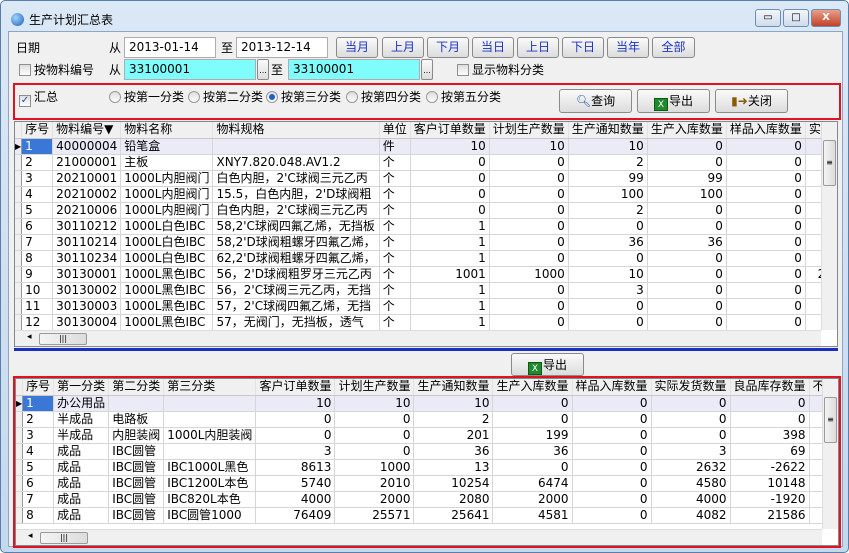 The image size is (849, 553). Describe the element at coordinates (453, 435) in the screenshot. I see `table-cell: 201` at that location.